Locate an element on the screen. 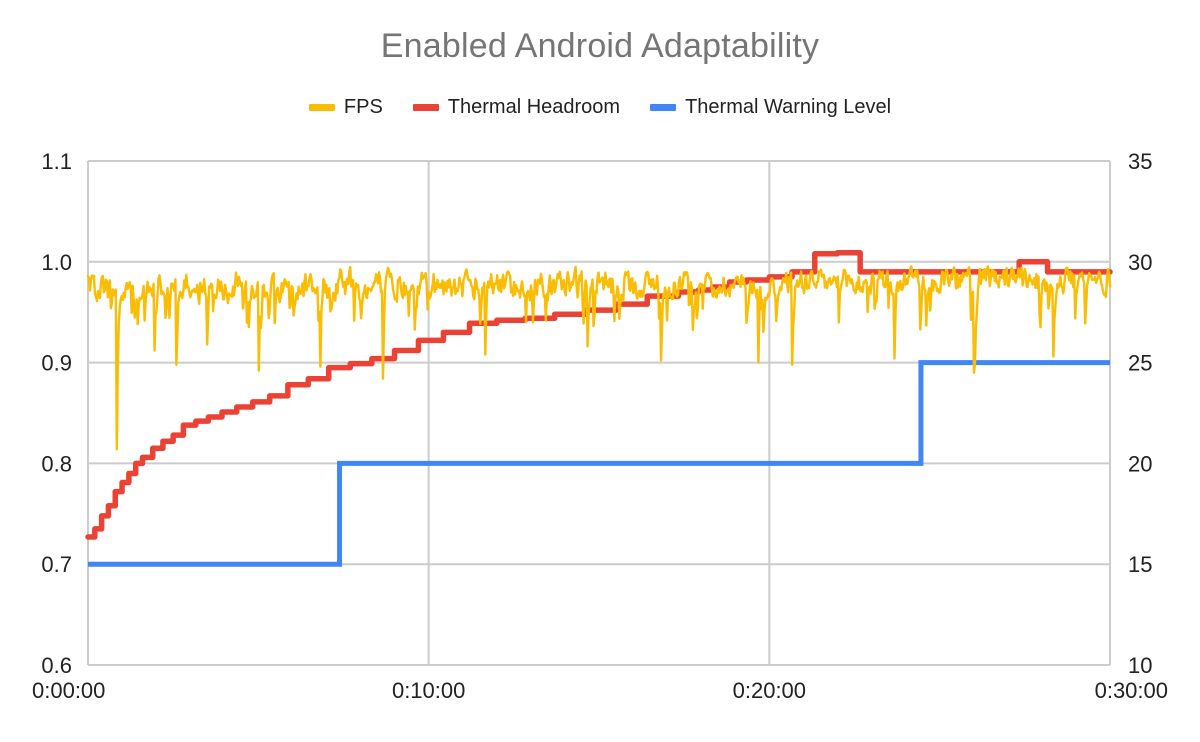  y-axis-right-tick-label: 20 is located at coordinates (1140, 463).